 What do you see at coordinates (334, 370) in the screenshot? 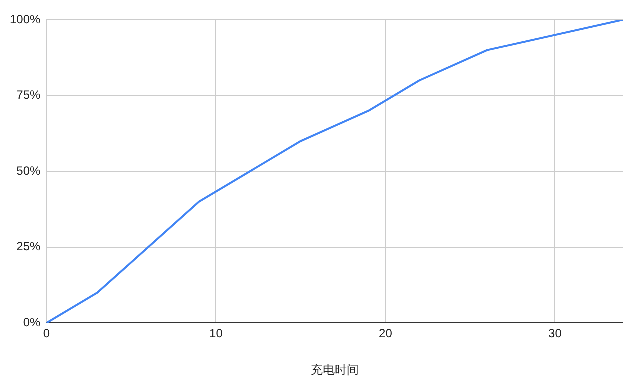
I see `x-axis-title: 充电时间` at bounding box center [334, 370].